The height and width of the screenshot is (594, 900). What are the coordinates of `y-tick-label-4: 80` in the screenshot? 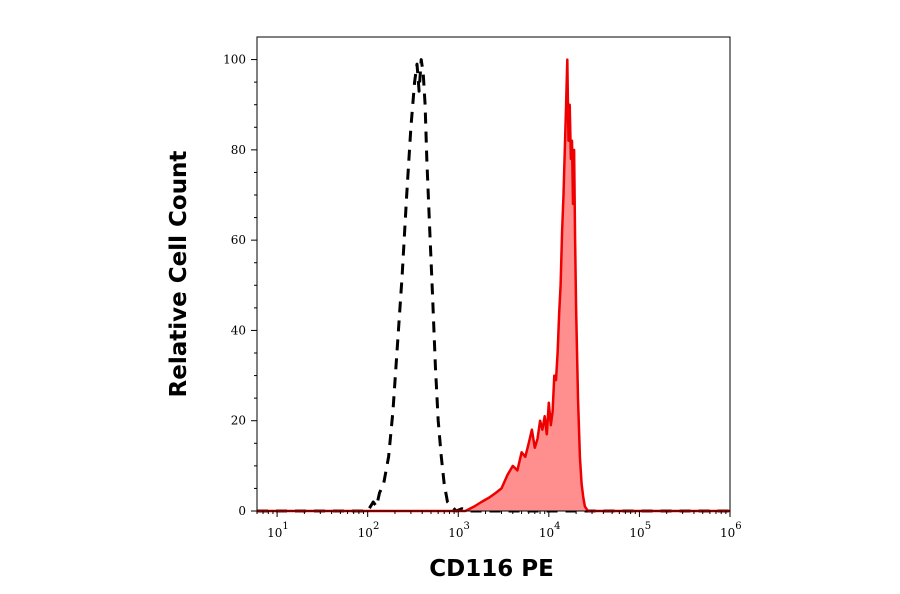 It's located at (238, 150).